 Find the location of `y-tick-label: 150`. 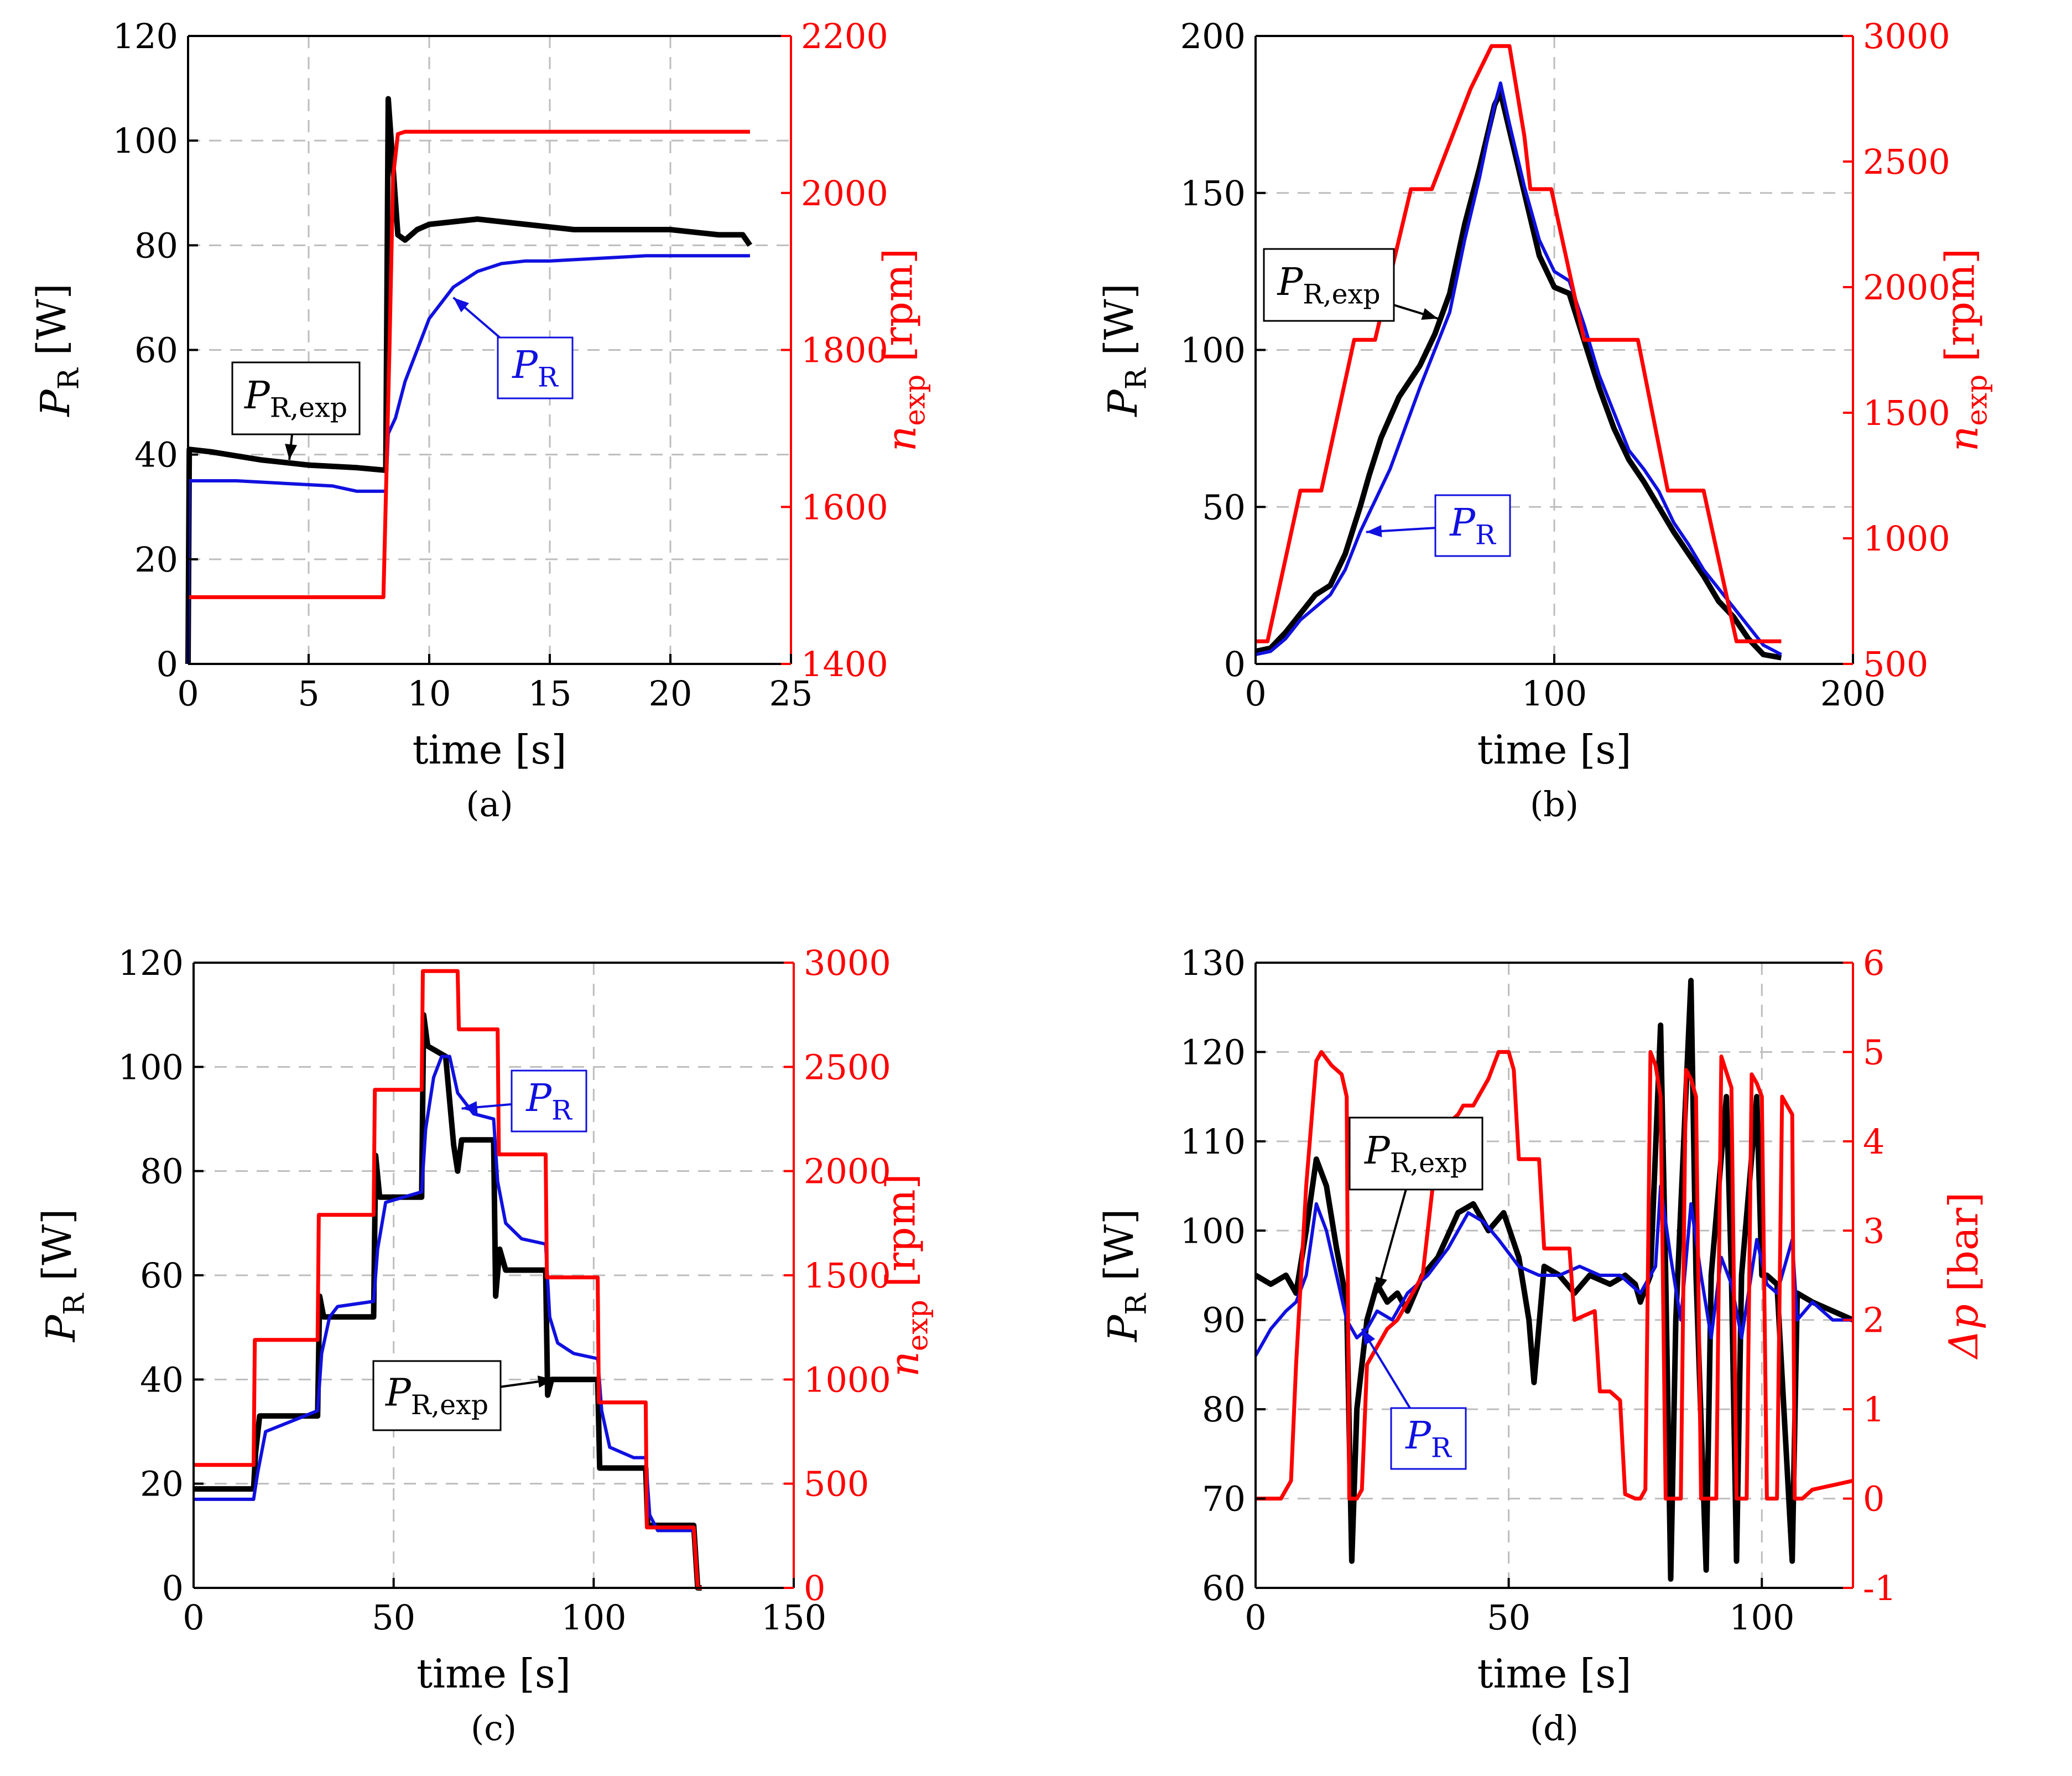

y-tick-label: 150 is located at coordinates (1213, 193).